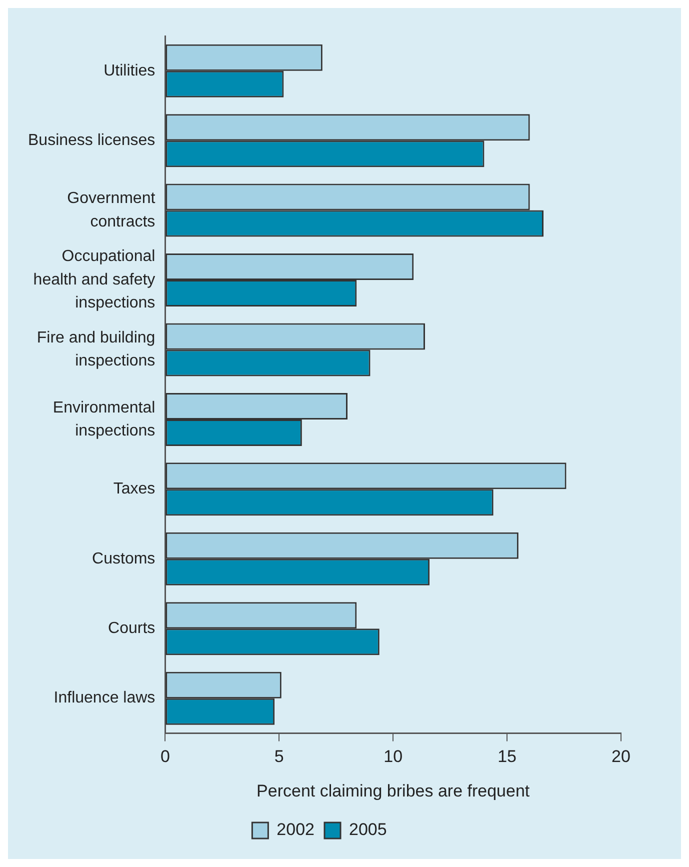 The width and height of the screenshot is (689, 867). What do you see at coordinates (111, 210) in the screenshot?
I see `y-tick-label: Government contracts` at bounding box center [111, 210].